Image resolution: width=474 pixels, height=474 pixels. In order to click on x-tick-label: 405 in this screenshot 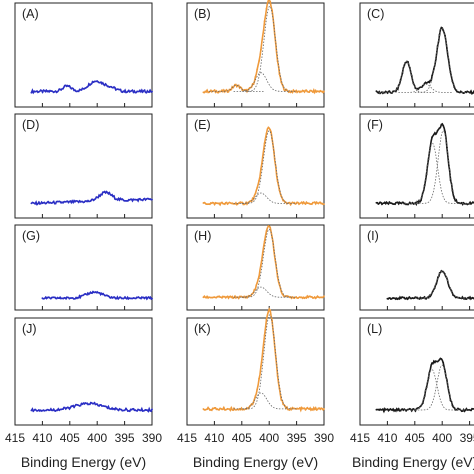, I will do `click(242, 438)`.